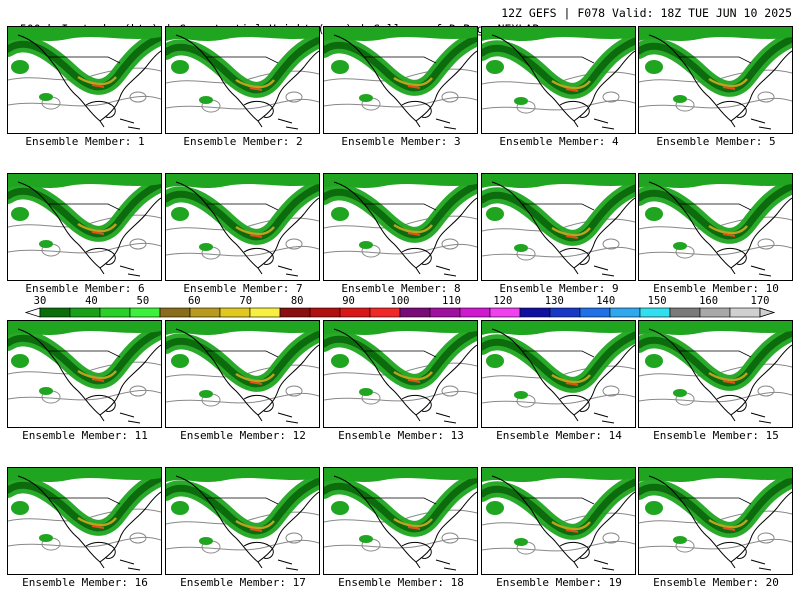  What do you see at coordinates (91, 301) in the screenshot?
I see `colorbar-tick-label: 40` at bounding box center [91, 301].